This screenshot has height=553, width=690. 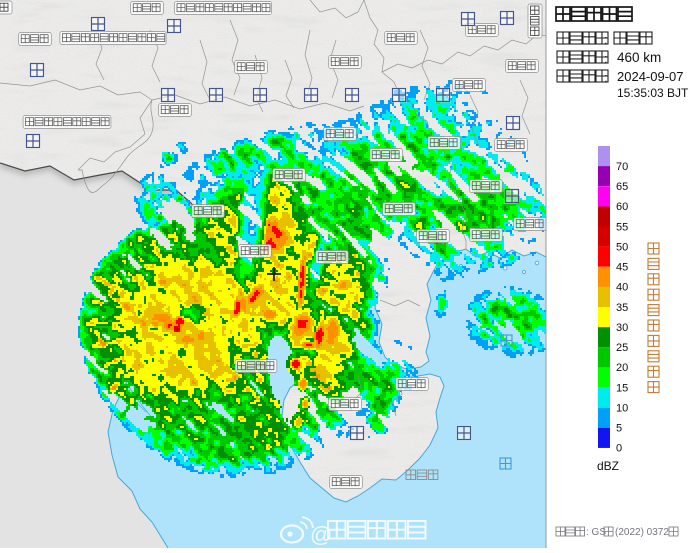 What do you see at coordinates (622, 227) in the screenshot?
I see `svg-text: 55` at bounding box center [622, 227].